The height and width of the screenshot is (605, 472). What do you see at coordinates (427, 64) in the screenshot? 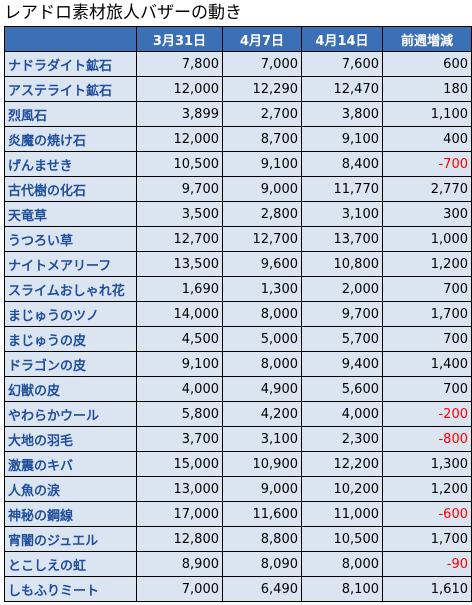
I see `change-cell: 600` at bounding box center [427, 64].